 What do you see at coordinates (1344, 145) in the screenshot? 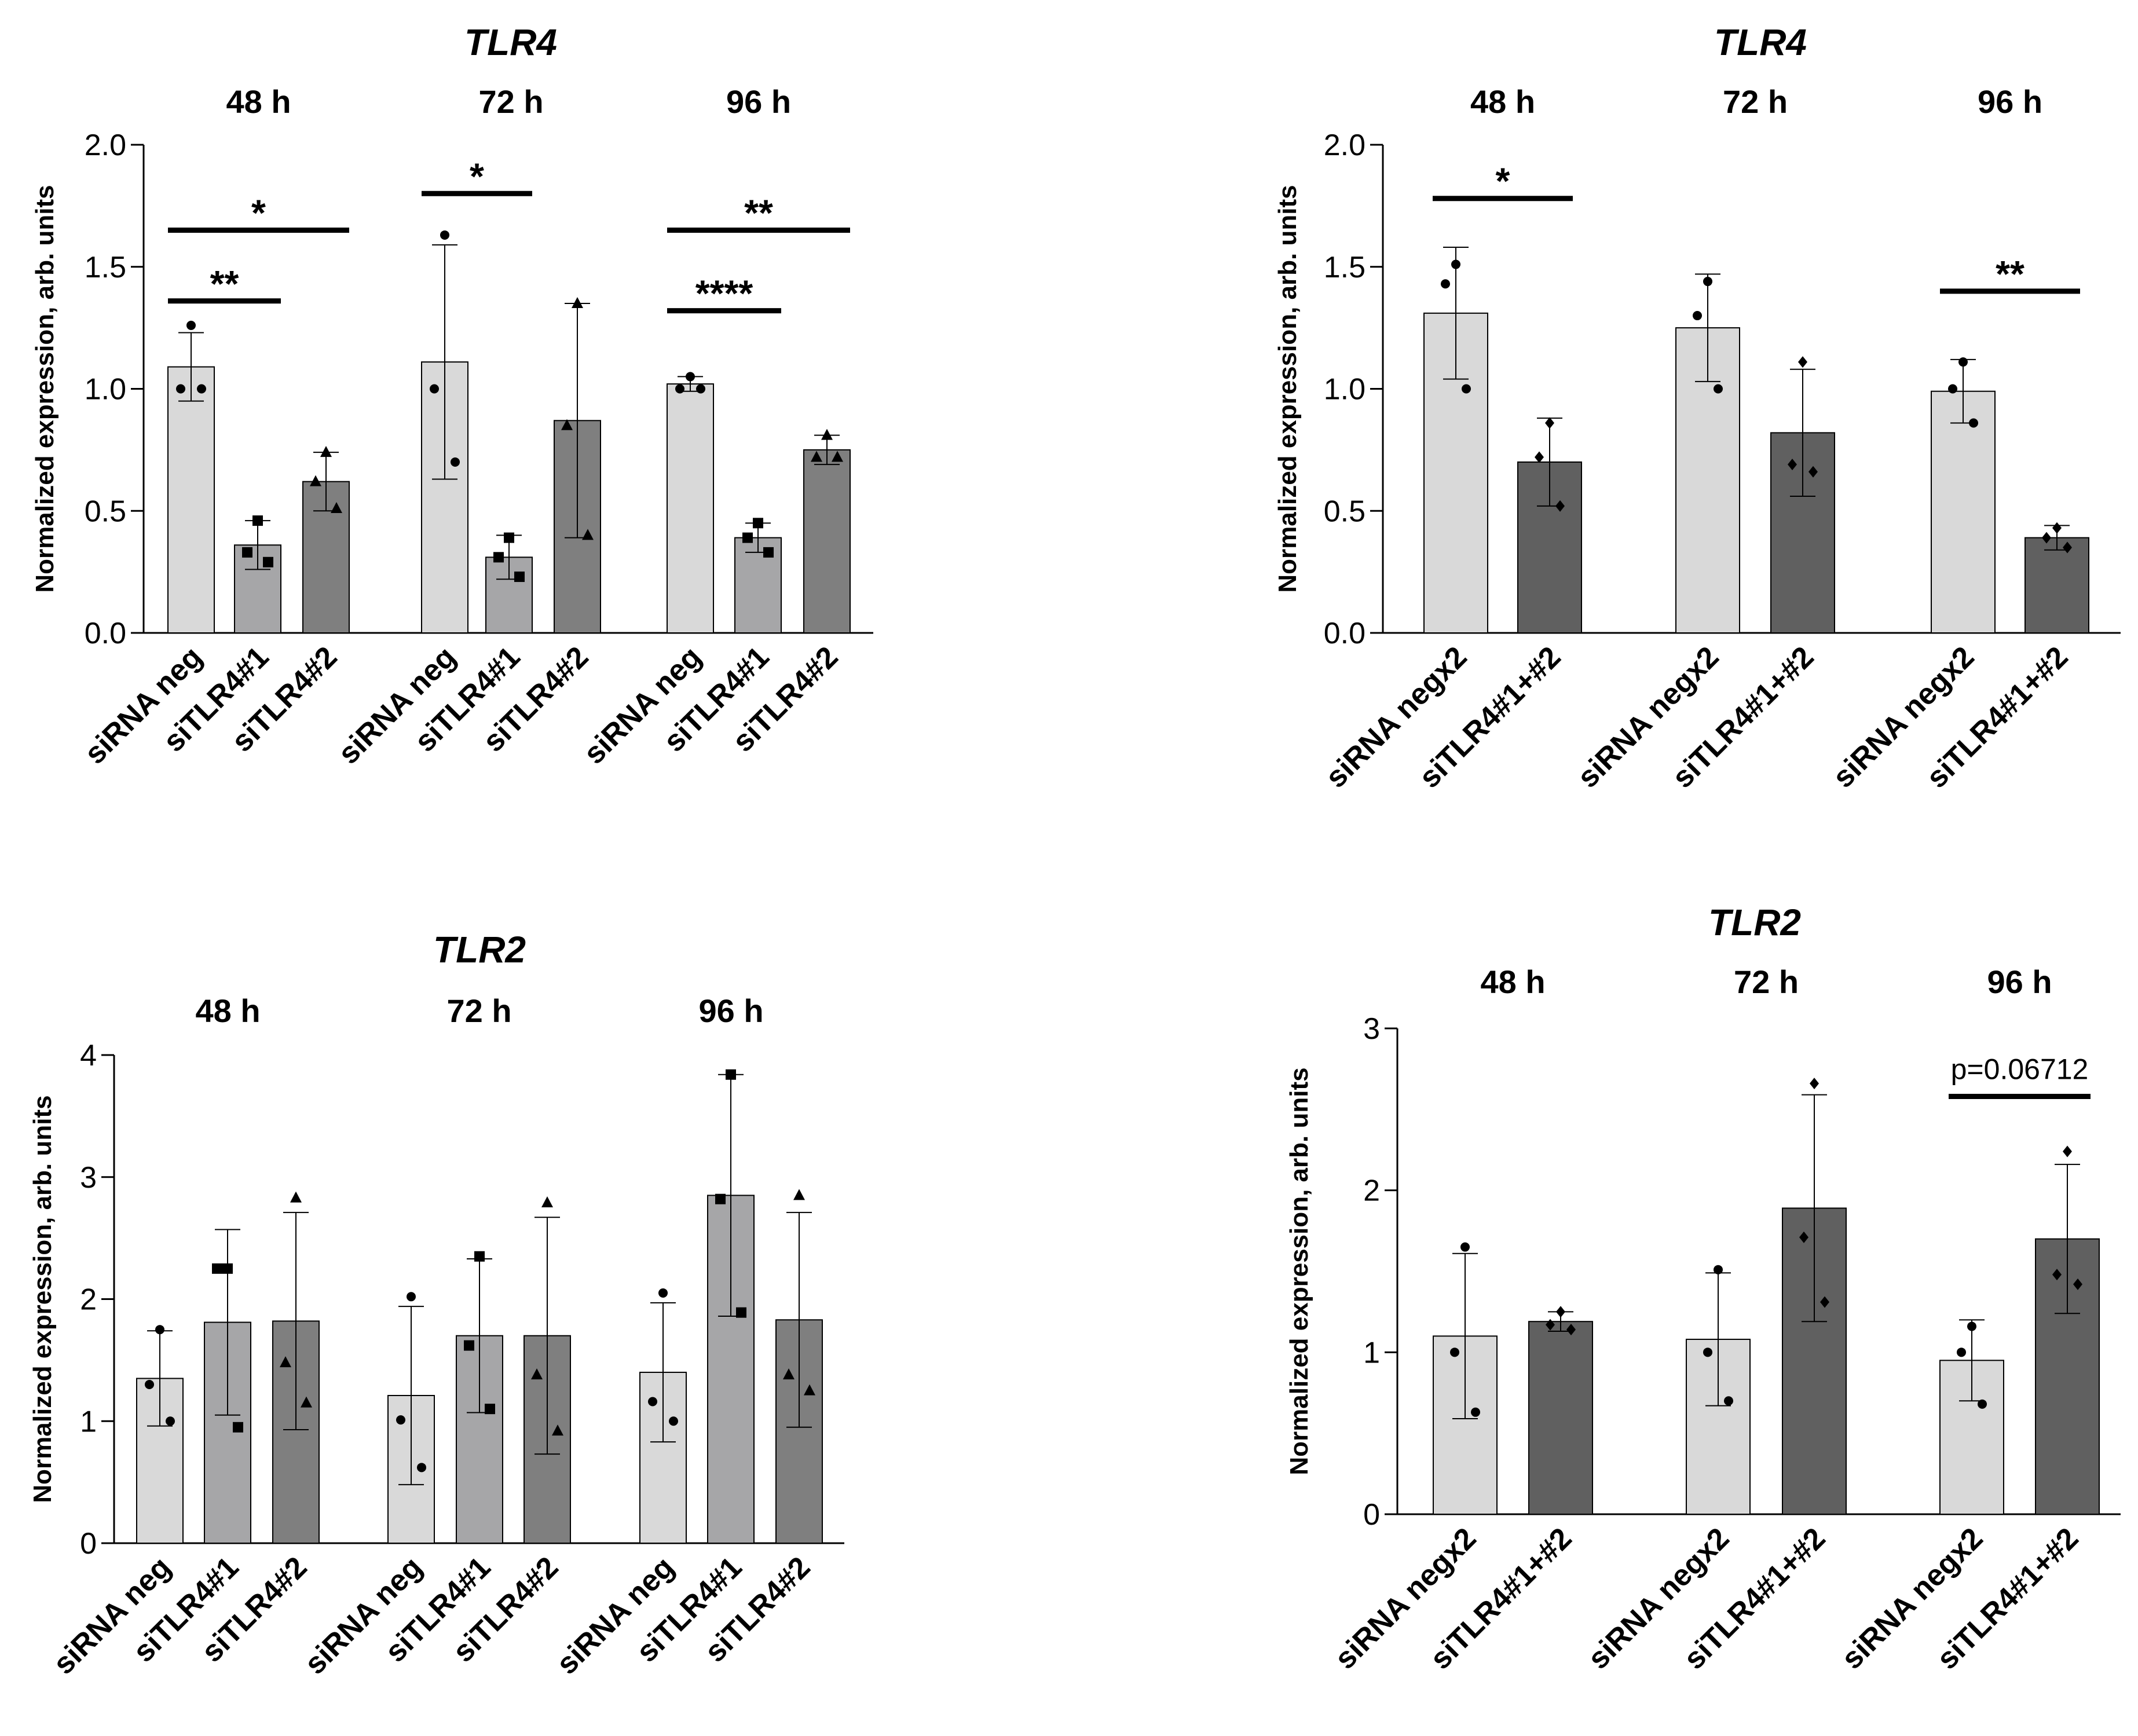
I see `y-tick-label: 2.0` at bounding box center [1344, 145].